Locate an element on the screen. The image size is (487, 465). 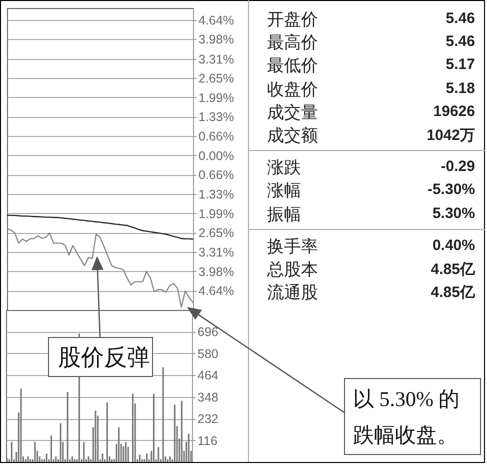
text: -0.29 is located at coordinates (457, 167).